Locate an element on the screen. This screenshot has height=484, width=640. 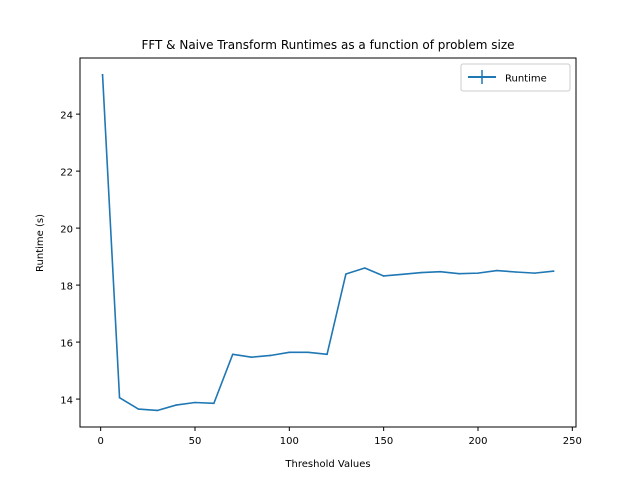
legend-label-runtime: Runtime is located at coordinates (526, 79).